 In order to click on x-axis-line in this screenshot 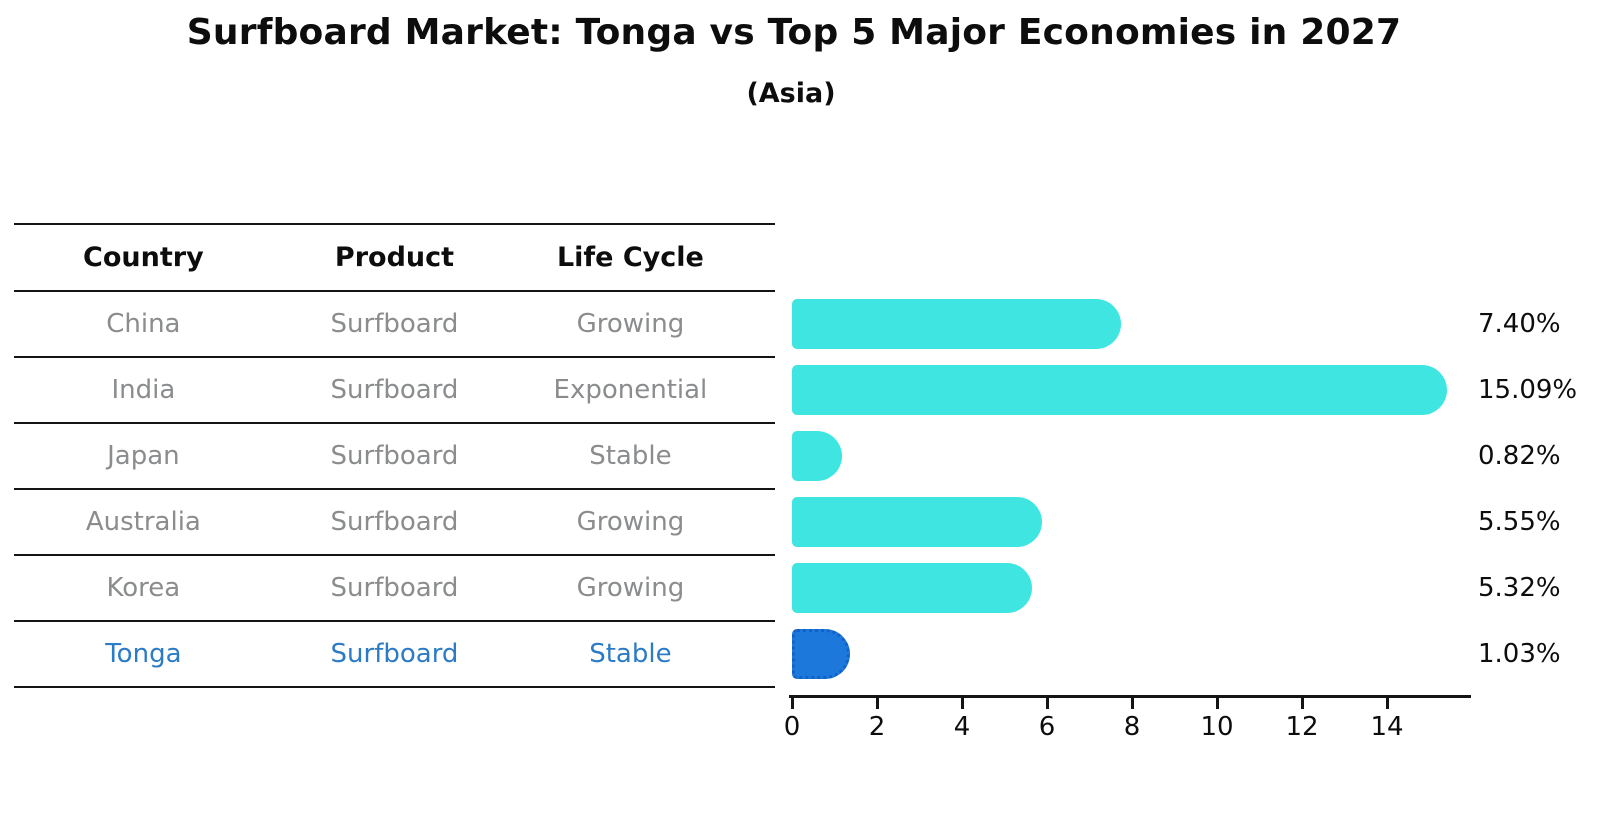, I will do `click(1130, 696)`.